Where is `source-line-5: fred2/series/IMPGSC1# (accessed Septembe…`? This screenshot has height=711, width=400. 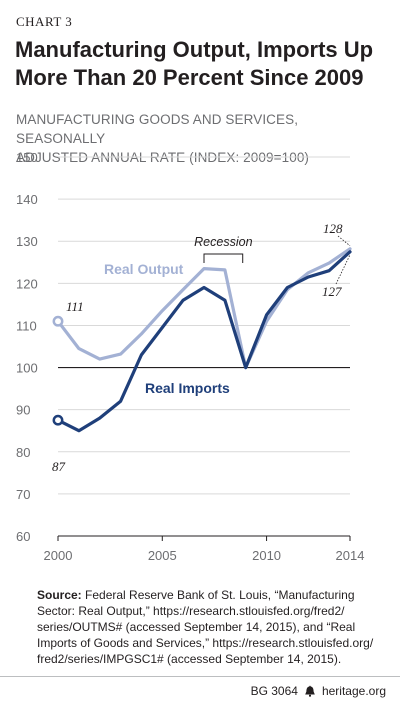 source-line-5: fred2/series/IMPGSC1# (accessed Septembe… is located at coordinates (189, 659).